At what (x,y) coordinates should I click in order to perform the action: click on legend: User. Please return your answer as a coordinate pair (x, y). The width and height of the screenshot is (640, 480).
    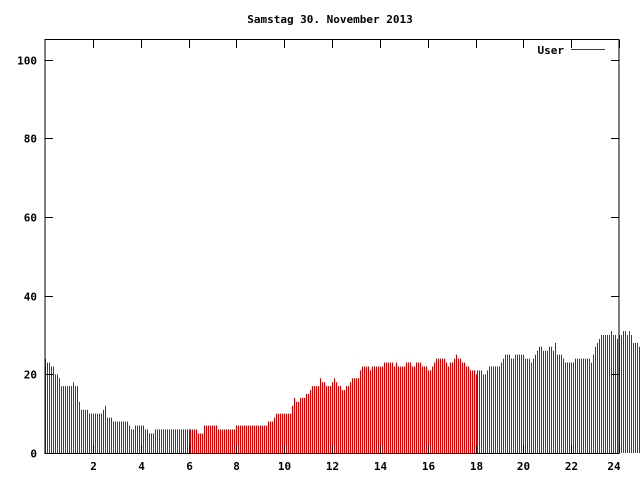
    Looking at the image, I should click on (571, 50).